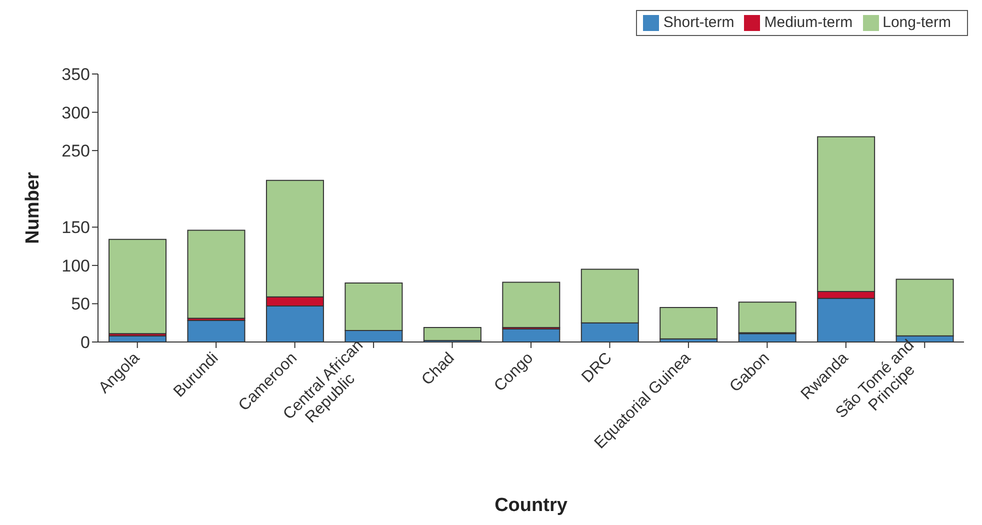  I want to click on y-axis-title: Number, so click(33, 208).